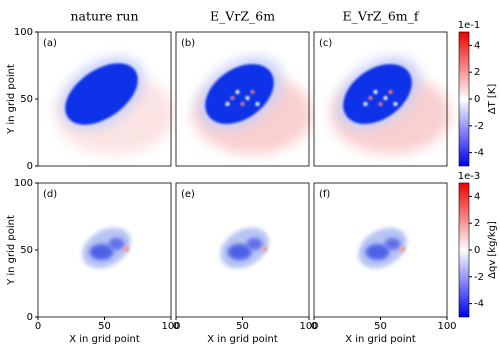 The height and width of the screenshot is (345, 500). What do you see at coordinates (381, 16) in the screenshot?
I see `panel-title: E_VrZ_6m_f` at bounding box center [381, 16].